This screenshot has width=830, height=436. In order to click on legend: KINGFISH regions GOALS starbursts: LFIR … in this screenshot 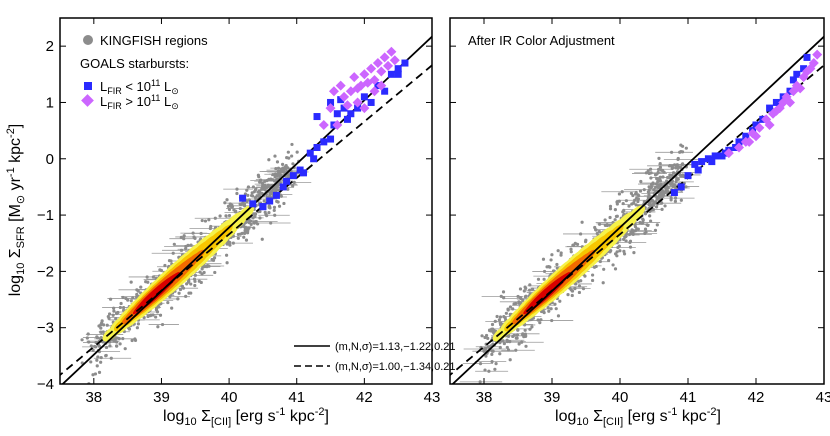, I will do `click(144, 72)`.